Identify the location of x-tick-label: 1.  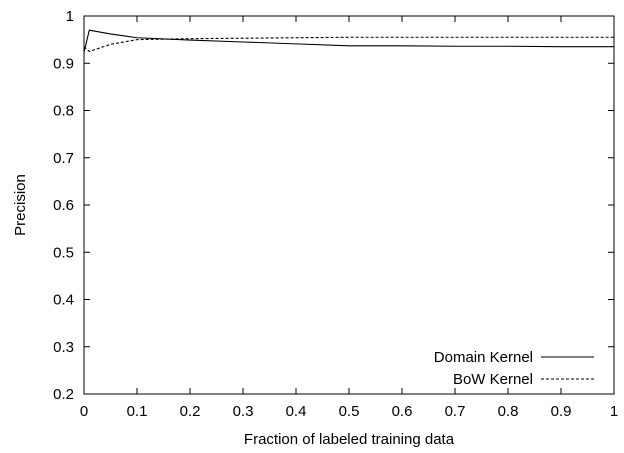
(614, 411).